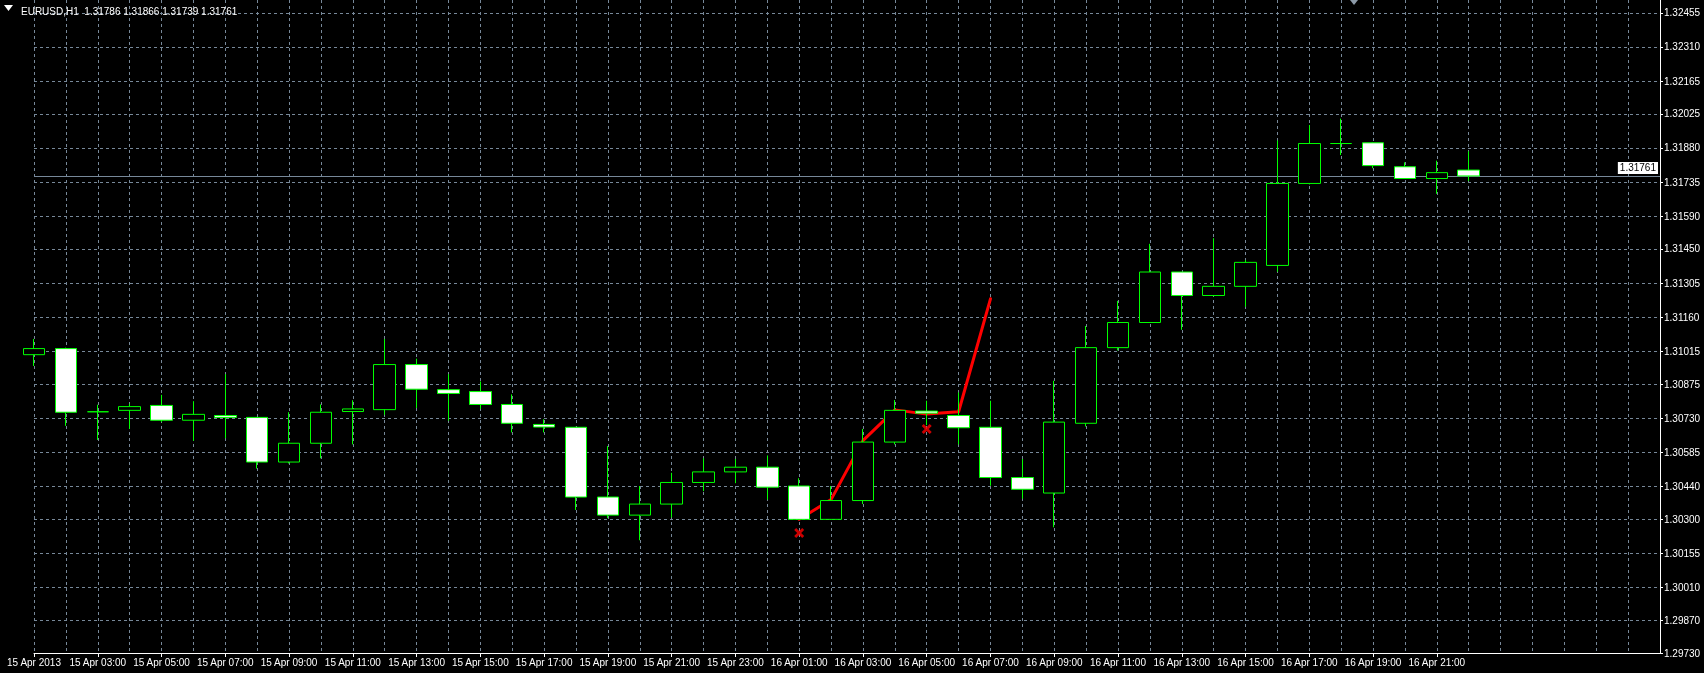  Describe the element at coordinates (417, 662) in the screenshot. I see `x-tick-label: 15 Apr 13:00` at that location.